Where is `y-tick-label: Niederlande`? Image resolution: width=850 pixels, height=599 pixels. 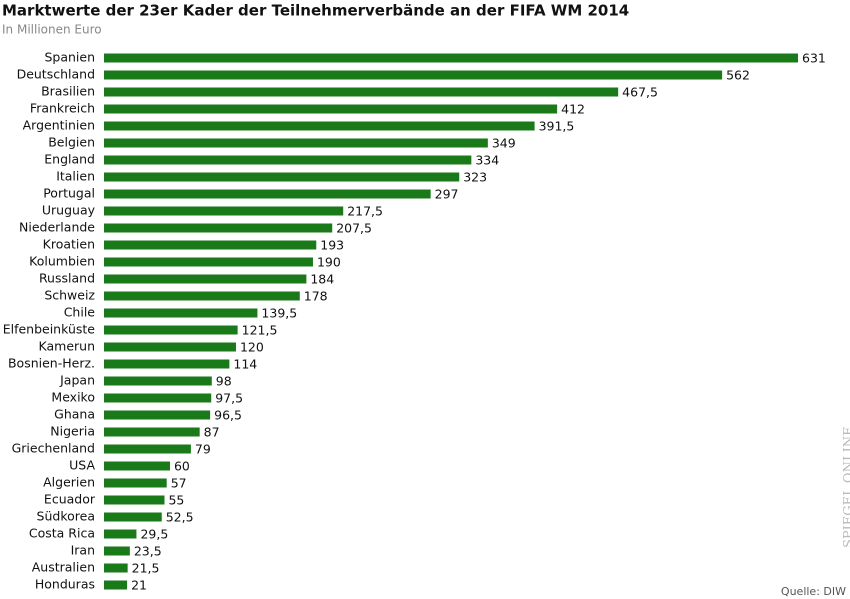 y-tick-label: Niederlande is located at coordinates (57, 227).